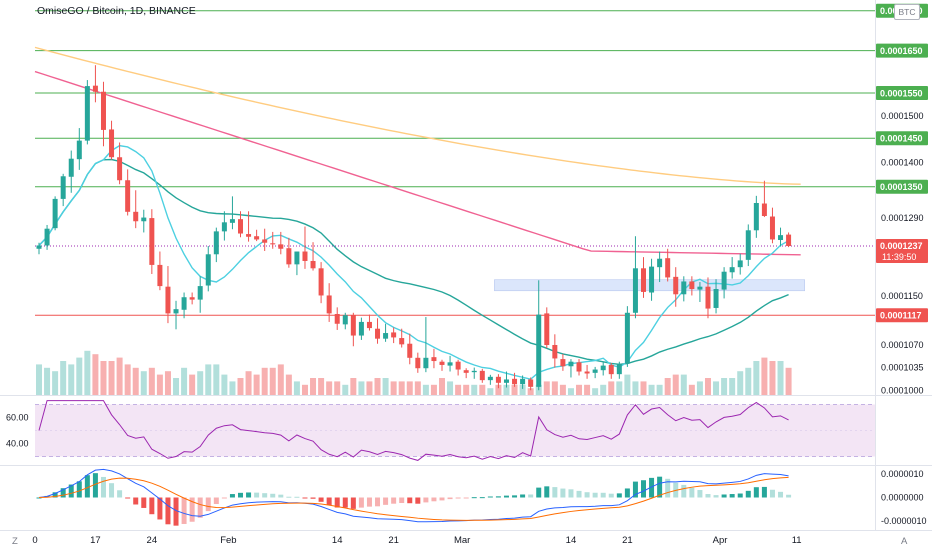 The image size is (932, 550). What do you see at coordinates (904, 521) in the screenshot?
I see `macd-tick-label: -0.0000010` at bounding box center [904, 521].